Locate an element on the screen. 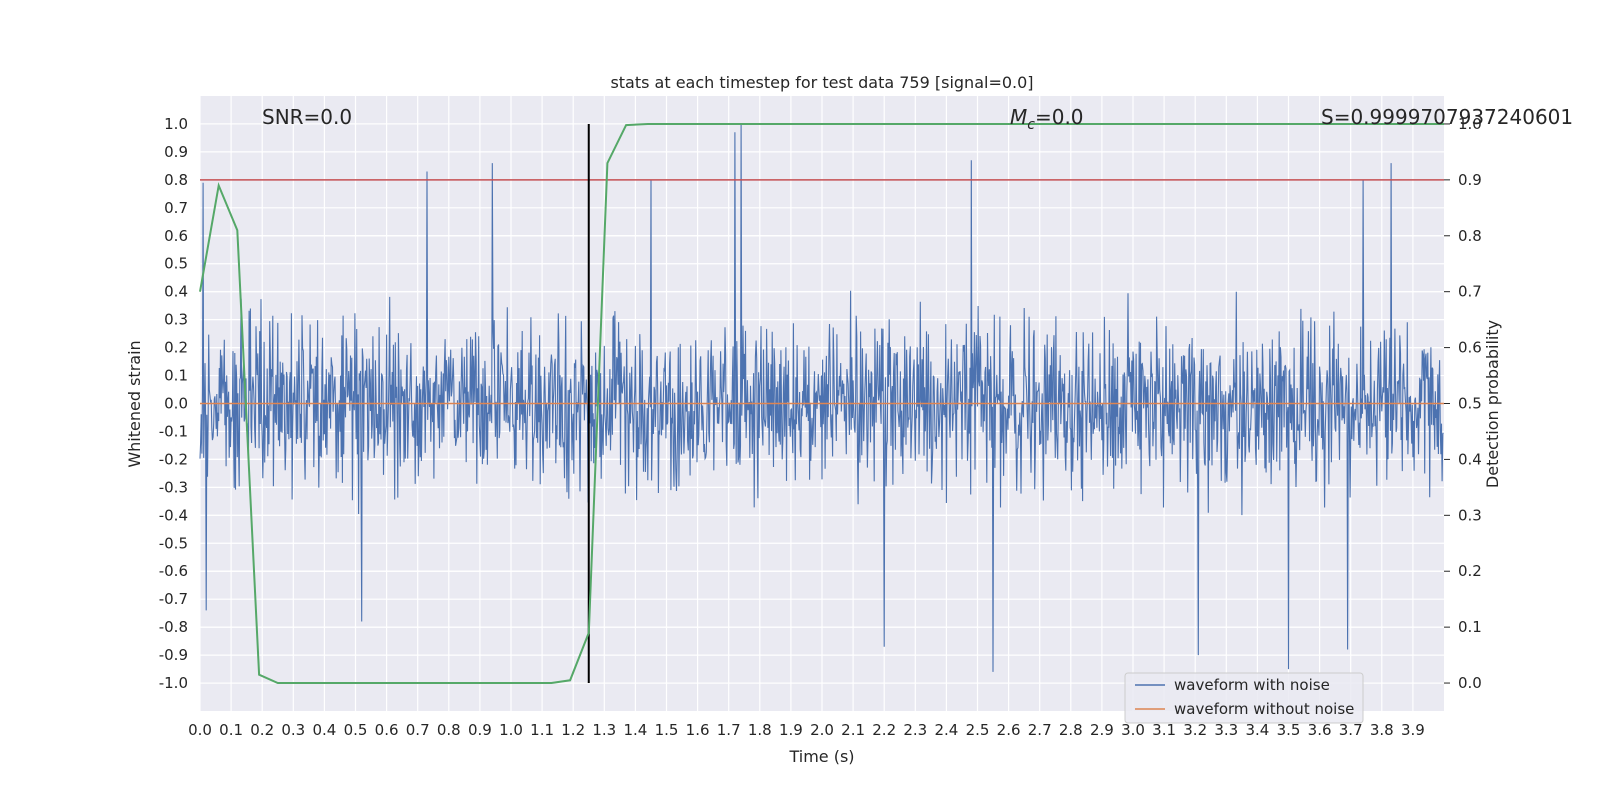  y-axis-label: Whitened strain is located at coordinates (134, 403).